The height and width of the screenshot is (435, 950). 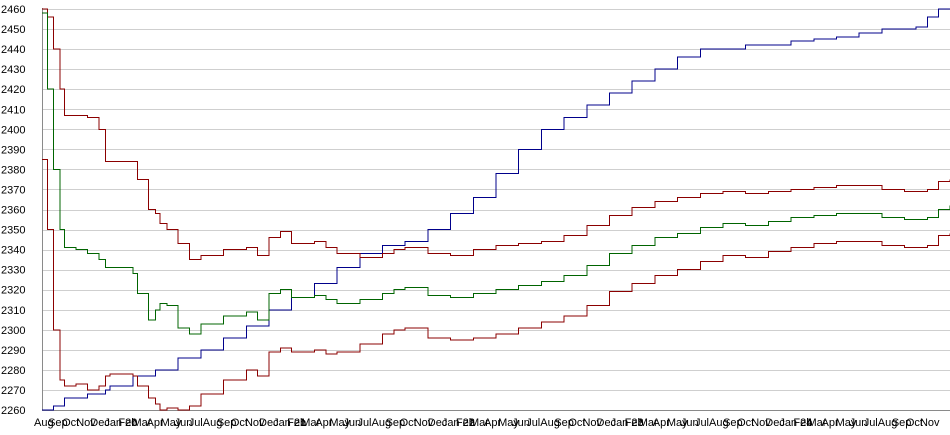 What do you see at coordinates (13, 311) in the screenshot?
I see `y-tick-label: 2310` at bounding box center [13, 311].